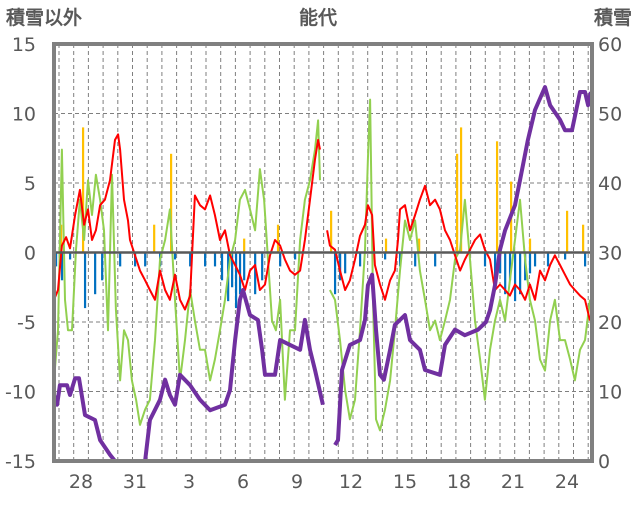  Describe the element at coordinates (459, 482) in the screenshot. I see `x-tick-label: 18` at that location.